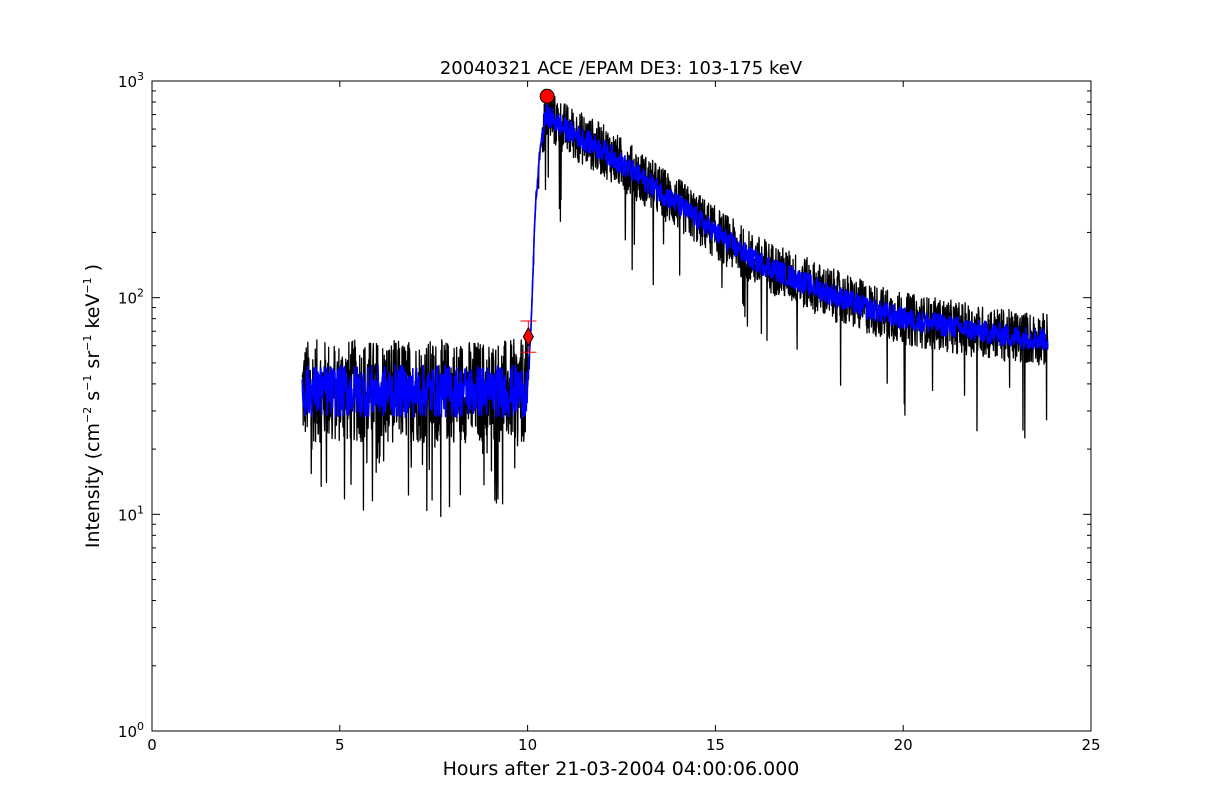 This screenshot has height=812, width=1212. I want to click on x-tick-label: 25, so click(1090, 745).